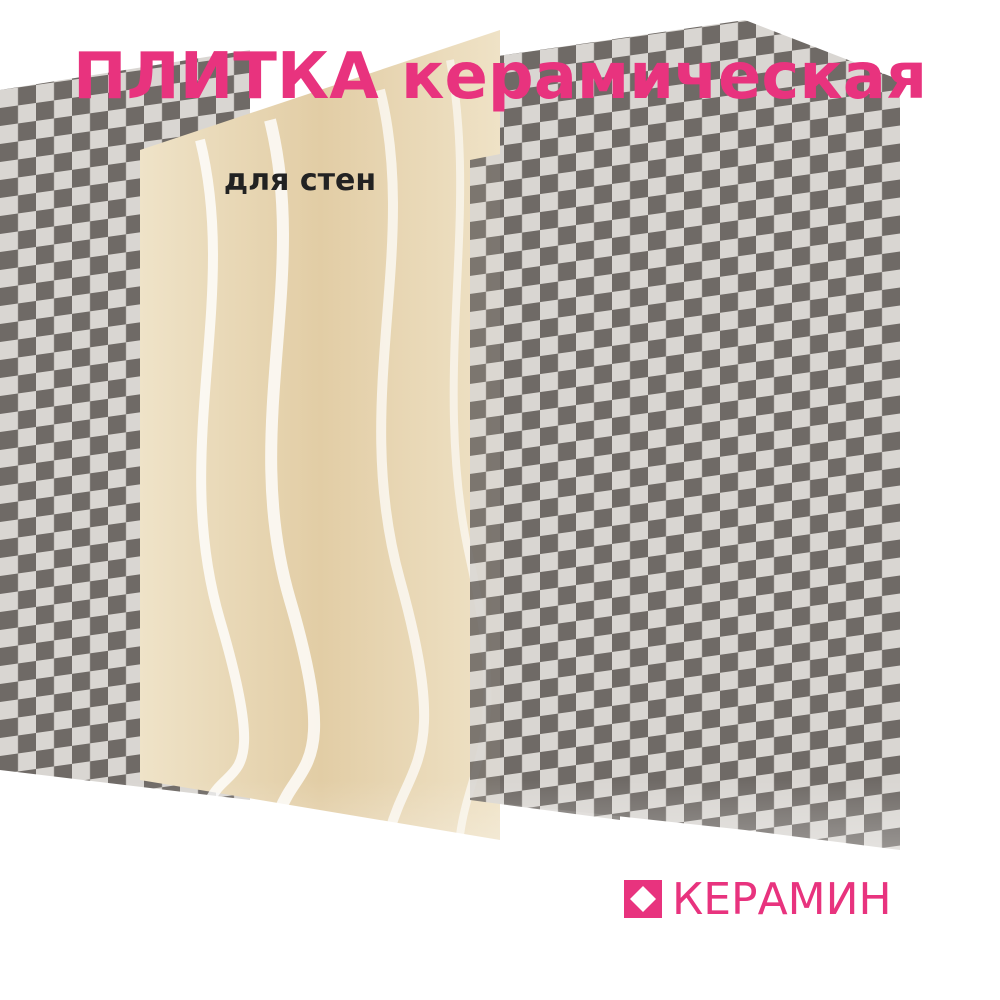 The width and height of the screenshot is (1000, 1000). I want to click on title: ПЛИТКА керамическая, so click(500, 77).